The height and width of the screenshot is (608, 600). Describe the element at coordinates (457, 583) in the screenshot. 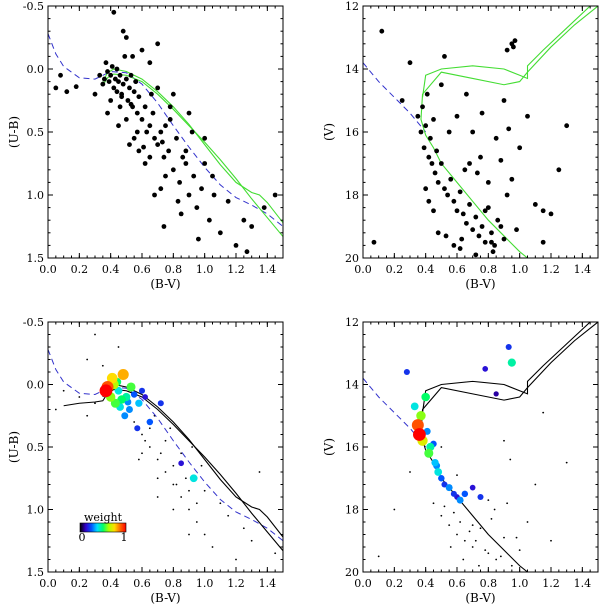

I see `x-tick-label: 0.6` at that location.